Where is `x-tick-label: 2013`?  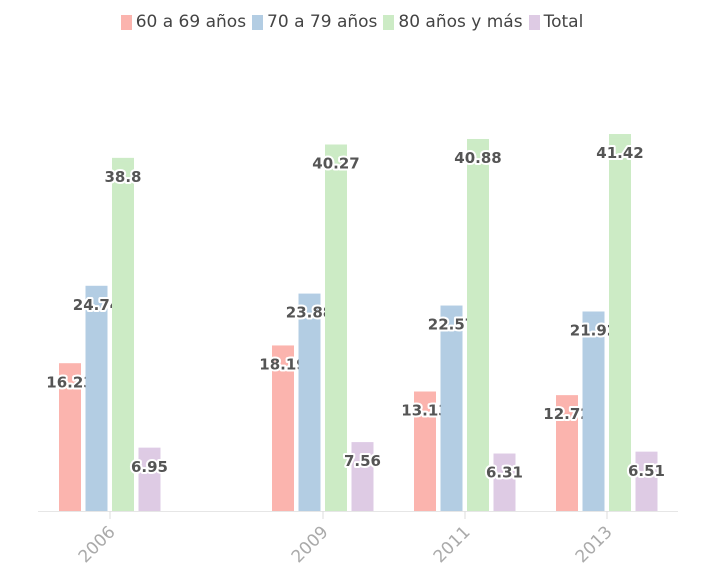 x-tick-label: 2013 is located at coordinates (594, 544).